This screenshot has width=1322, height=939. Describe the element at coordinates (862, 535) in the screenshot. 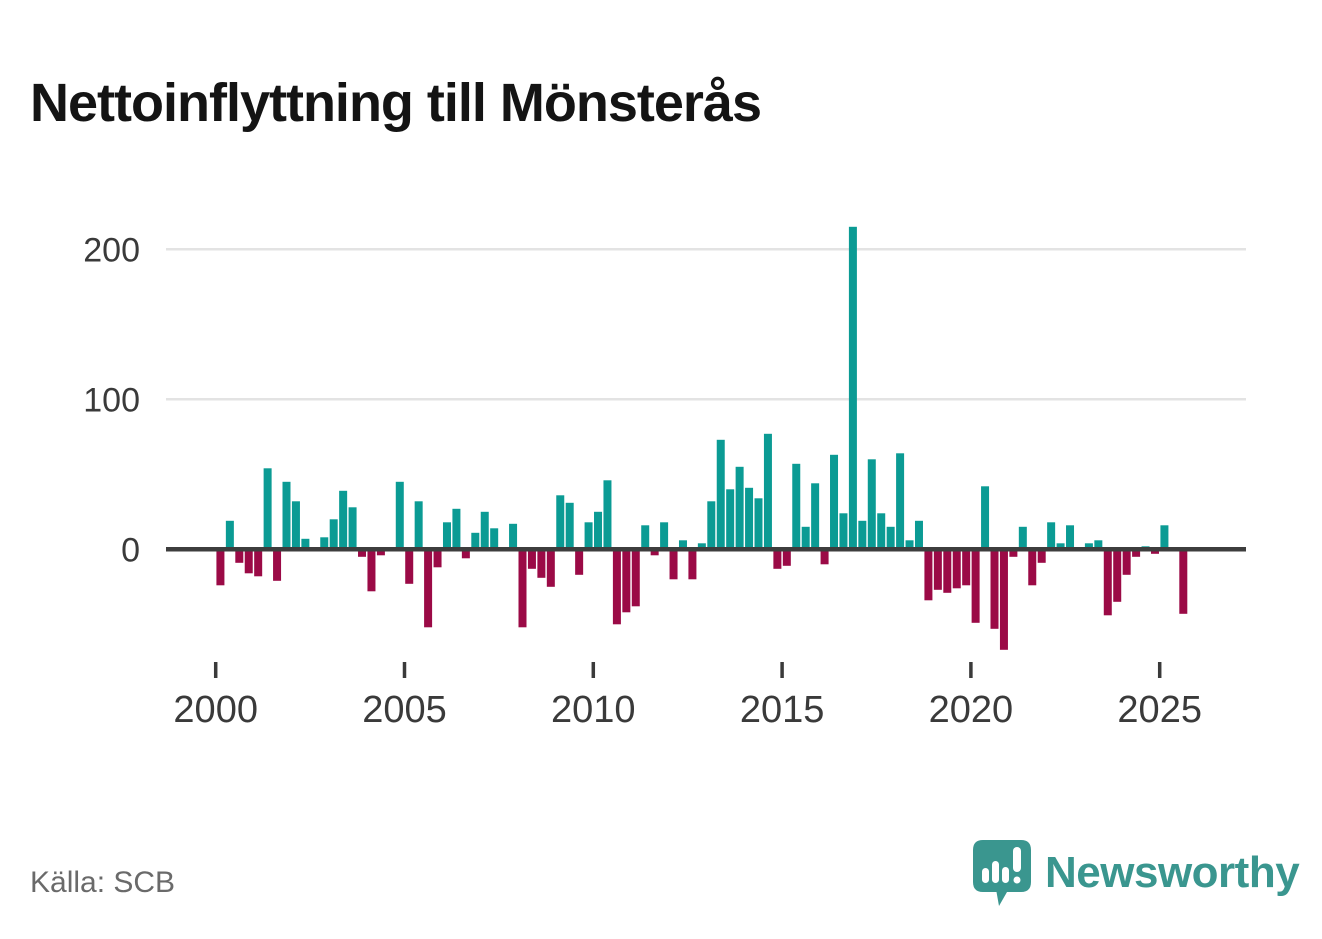

I see `bar-2017Q1` at that location.